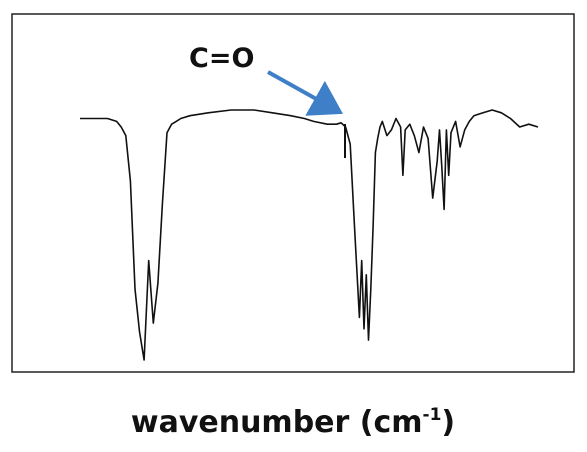 This screenshot has width=587, height=452. I want to click on x-axis-label: wavenumber (cm-1), so click(293, 422).